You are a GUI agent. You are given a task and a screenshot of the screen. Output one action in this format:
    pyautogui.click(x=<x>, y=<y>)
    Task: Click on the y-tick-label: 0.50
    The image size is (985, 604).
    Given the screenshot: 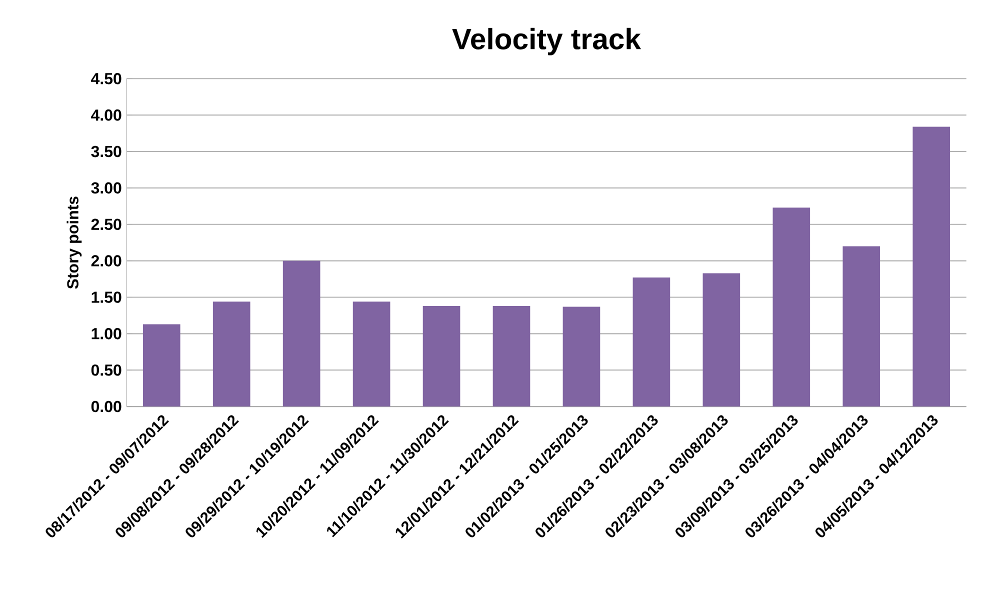 What is the action you would take?
    pyautogui.click(x=106, y=370)
    